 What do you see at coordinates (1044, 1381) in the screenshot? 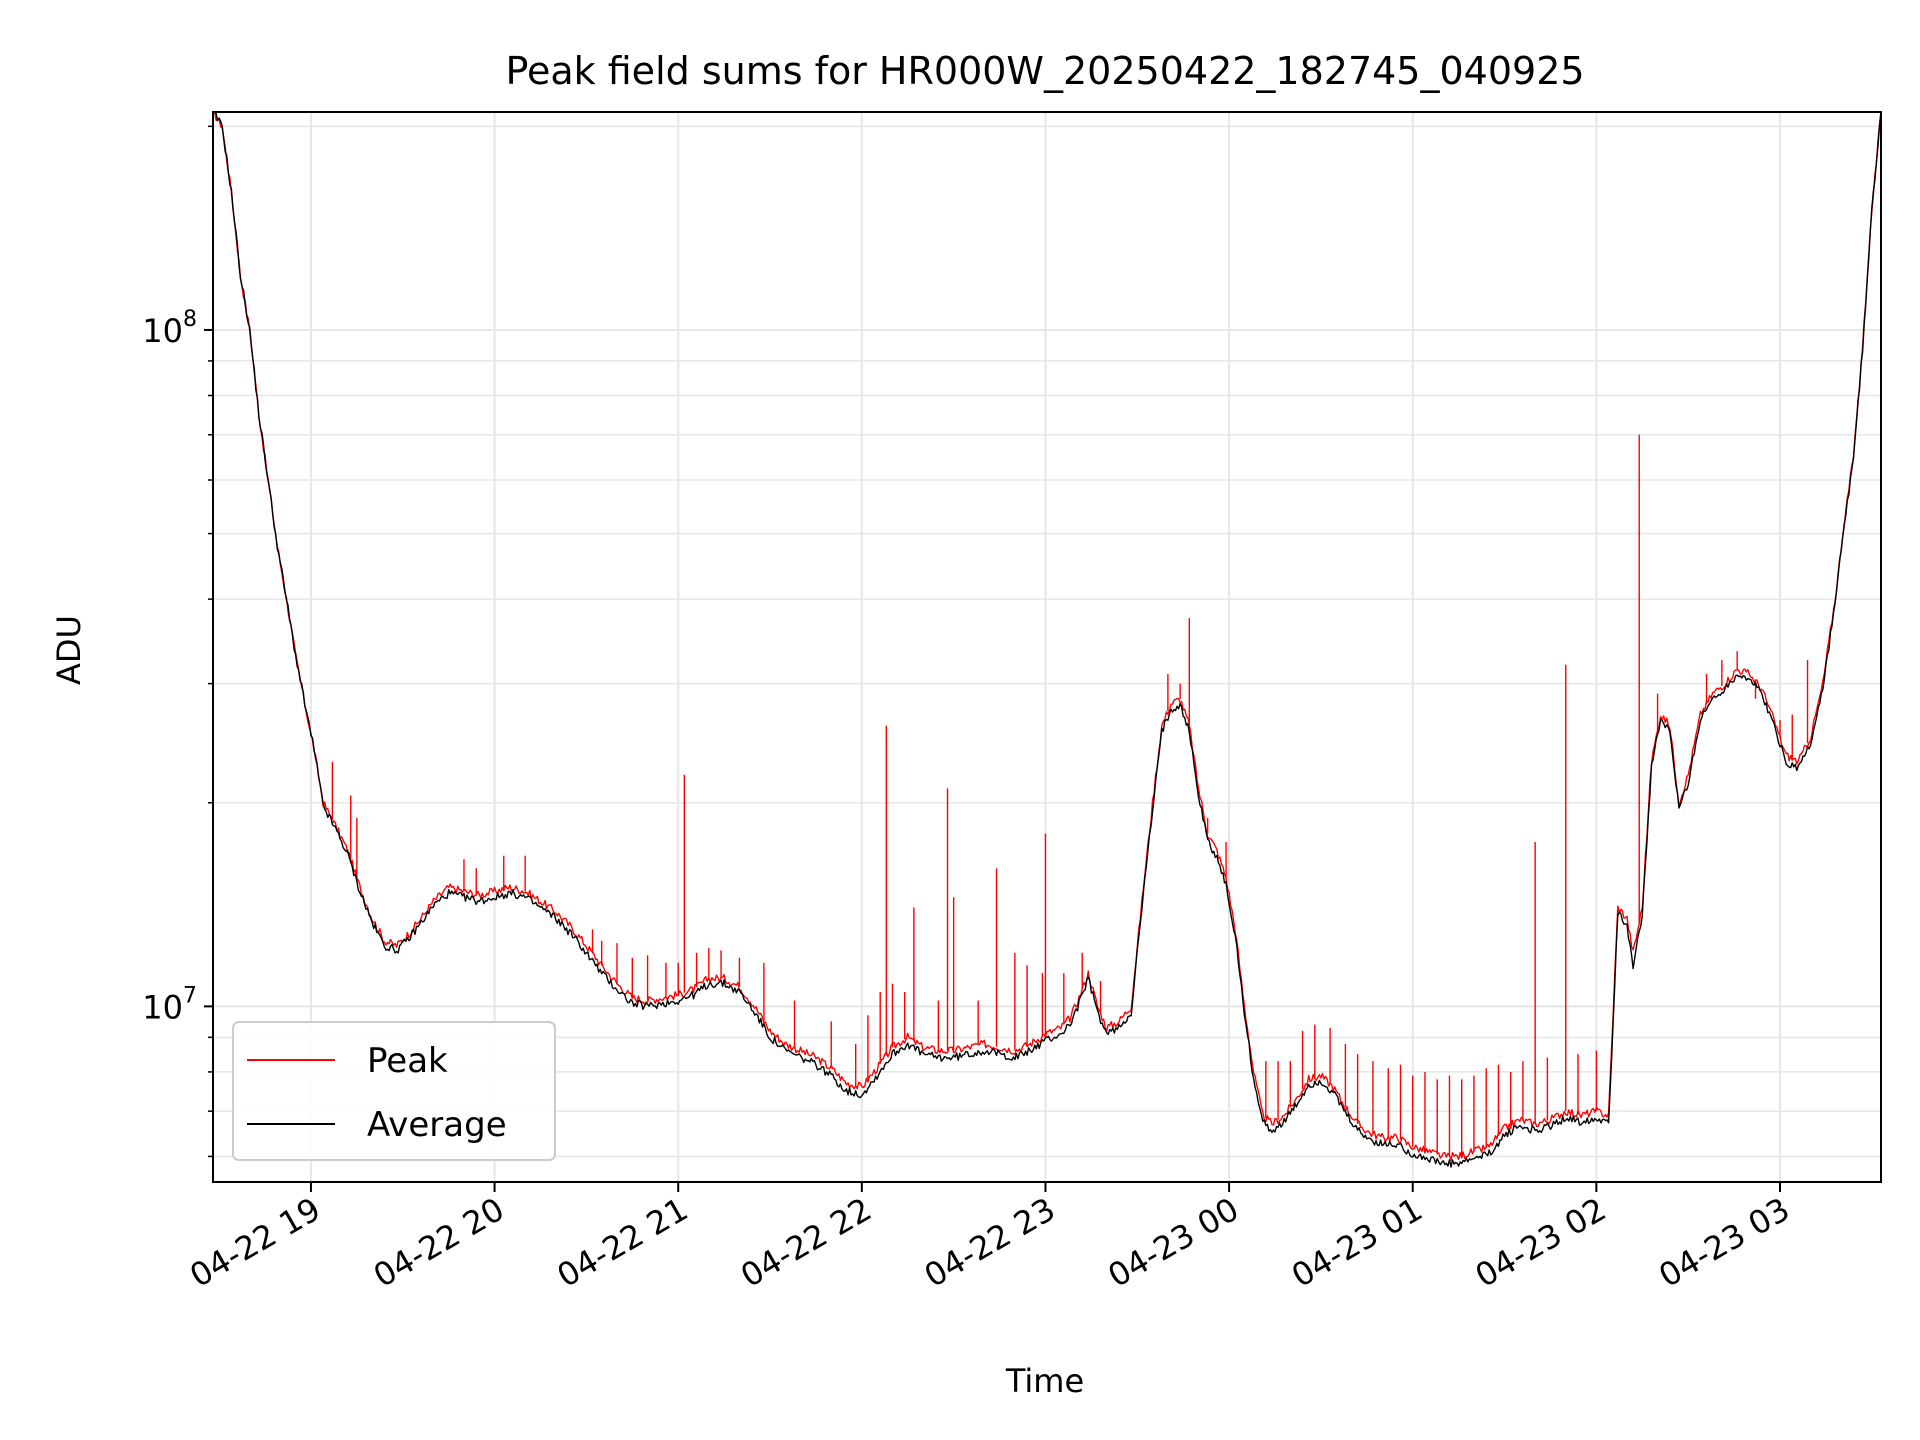
I see `x-axis-label: Time` at bounding box center [1044, 1381].